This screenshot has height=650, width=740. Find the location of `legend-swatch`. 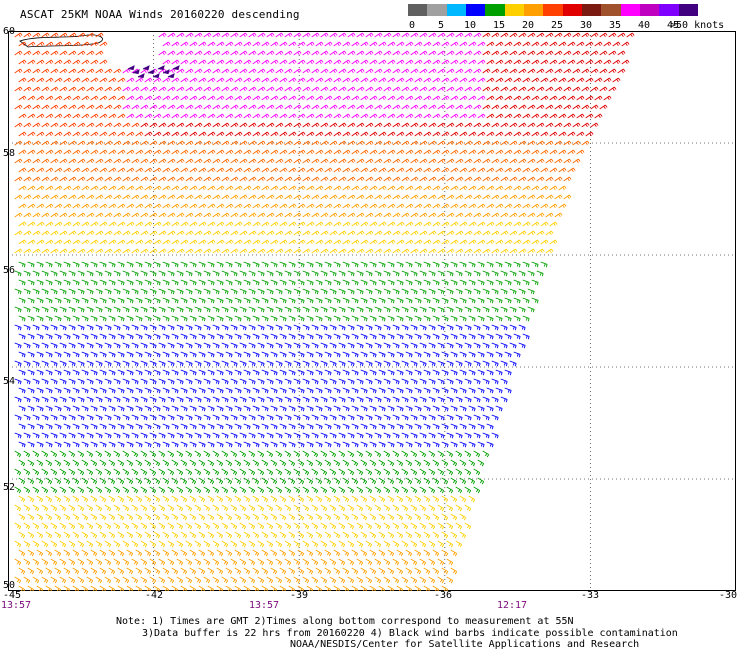

legend-swatch is located at coordinates (418, 10).